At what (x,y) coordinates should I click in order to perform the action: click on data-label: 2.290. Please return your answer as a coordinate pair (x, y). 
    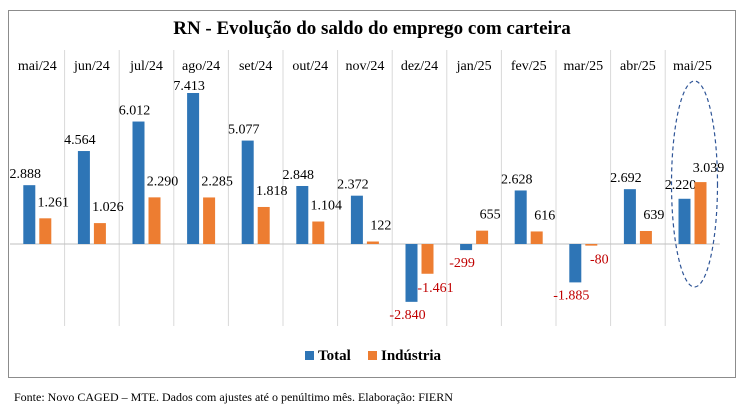
    Looking at the image, I should click on (163, 181).